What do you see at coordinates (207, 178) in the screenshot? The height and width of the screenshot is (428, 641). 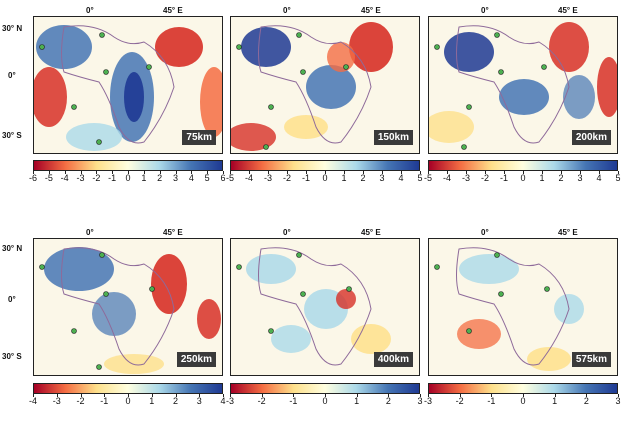 I see `colorbar-tick-label: 5` at bounding box center [207, 178].